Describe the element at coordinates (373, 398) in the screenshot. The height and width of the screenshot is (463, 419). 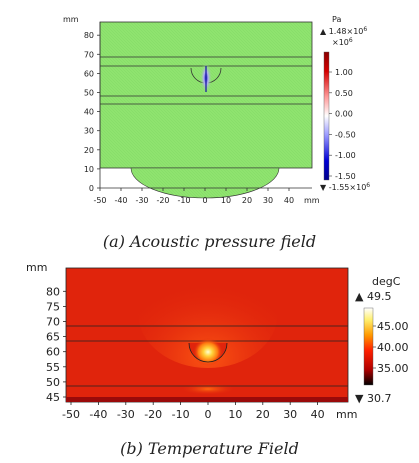
I see `colorbar-min: ▼ 30.7` at that location.